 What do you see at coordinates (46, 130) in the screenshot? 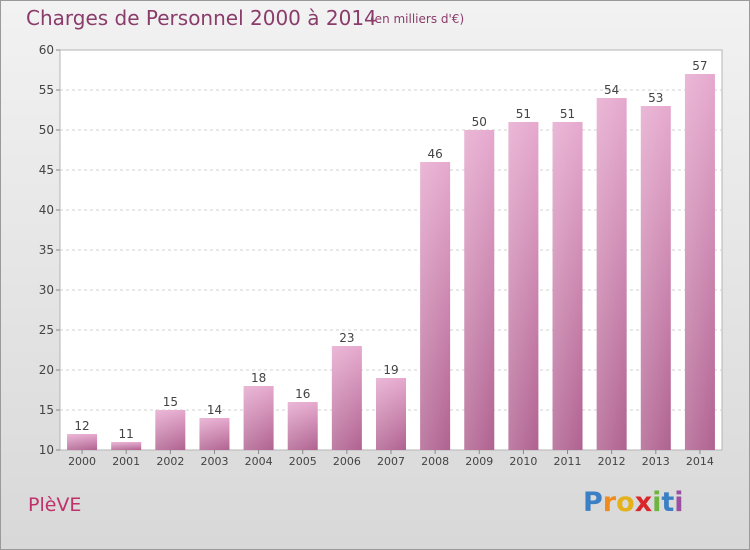
I see `y-tick-label: 50` at bounding box center [46, 130].